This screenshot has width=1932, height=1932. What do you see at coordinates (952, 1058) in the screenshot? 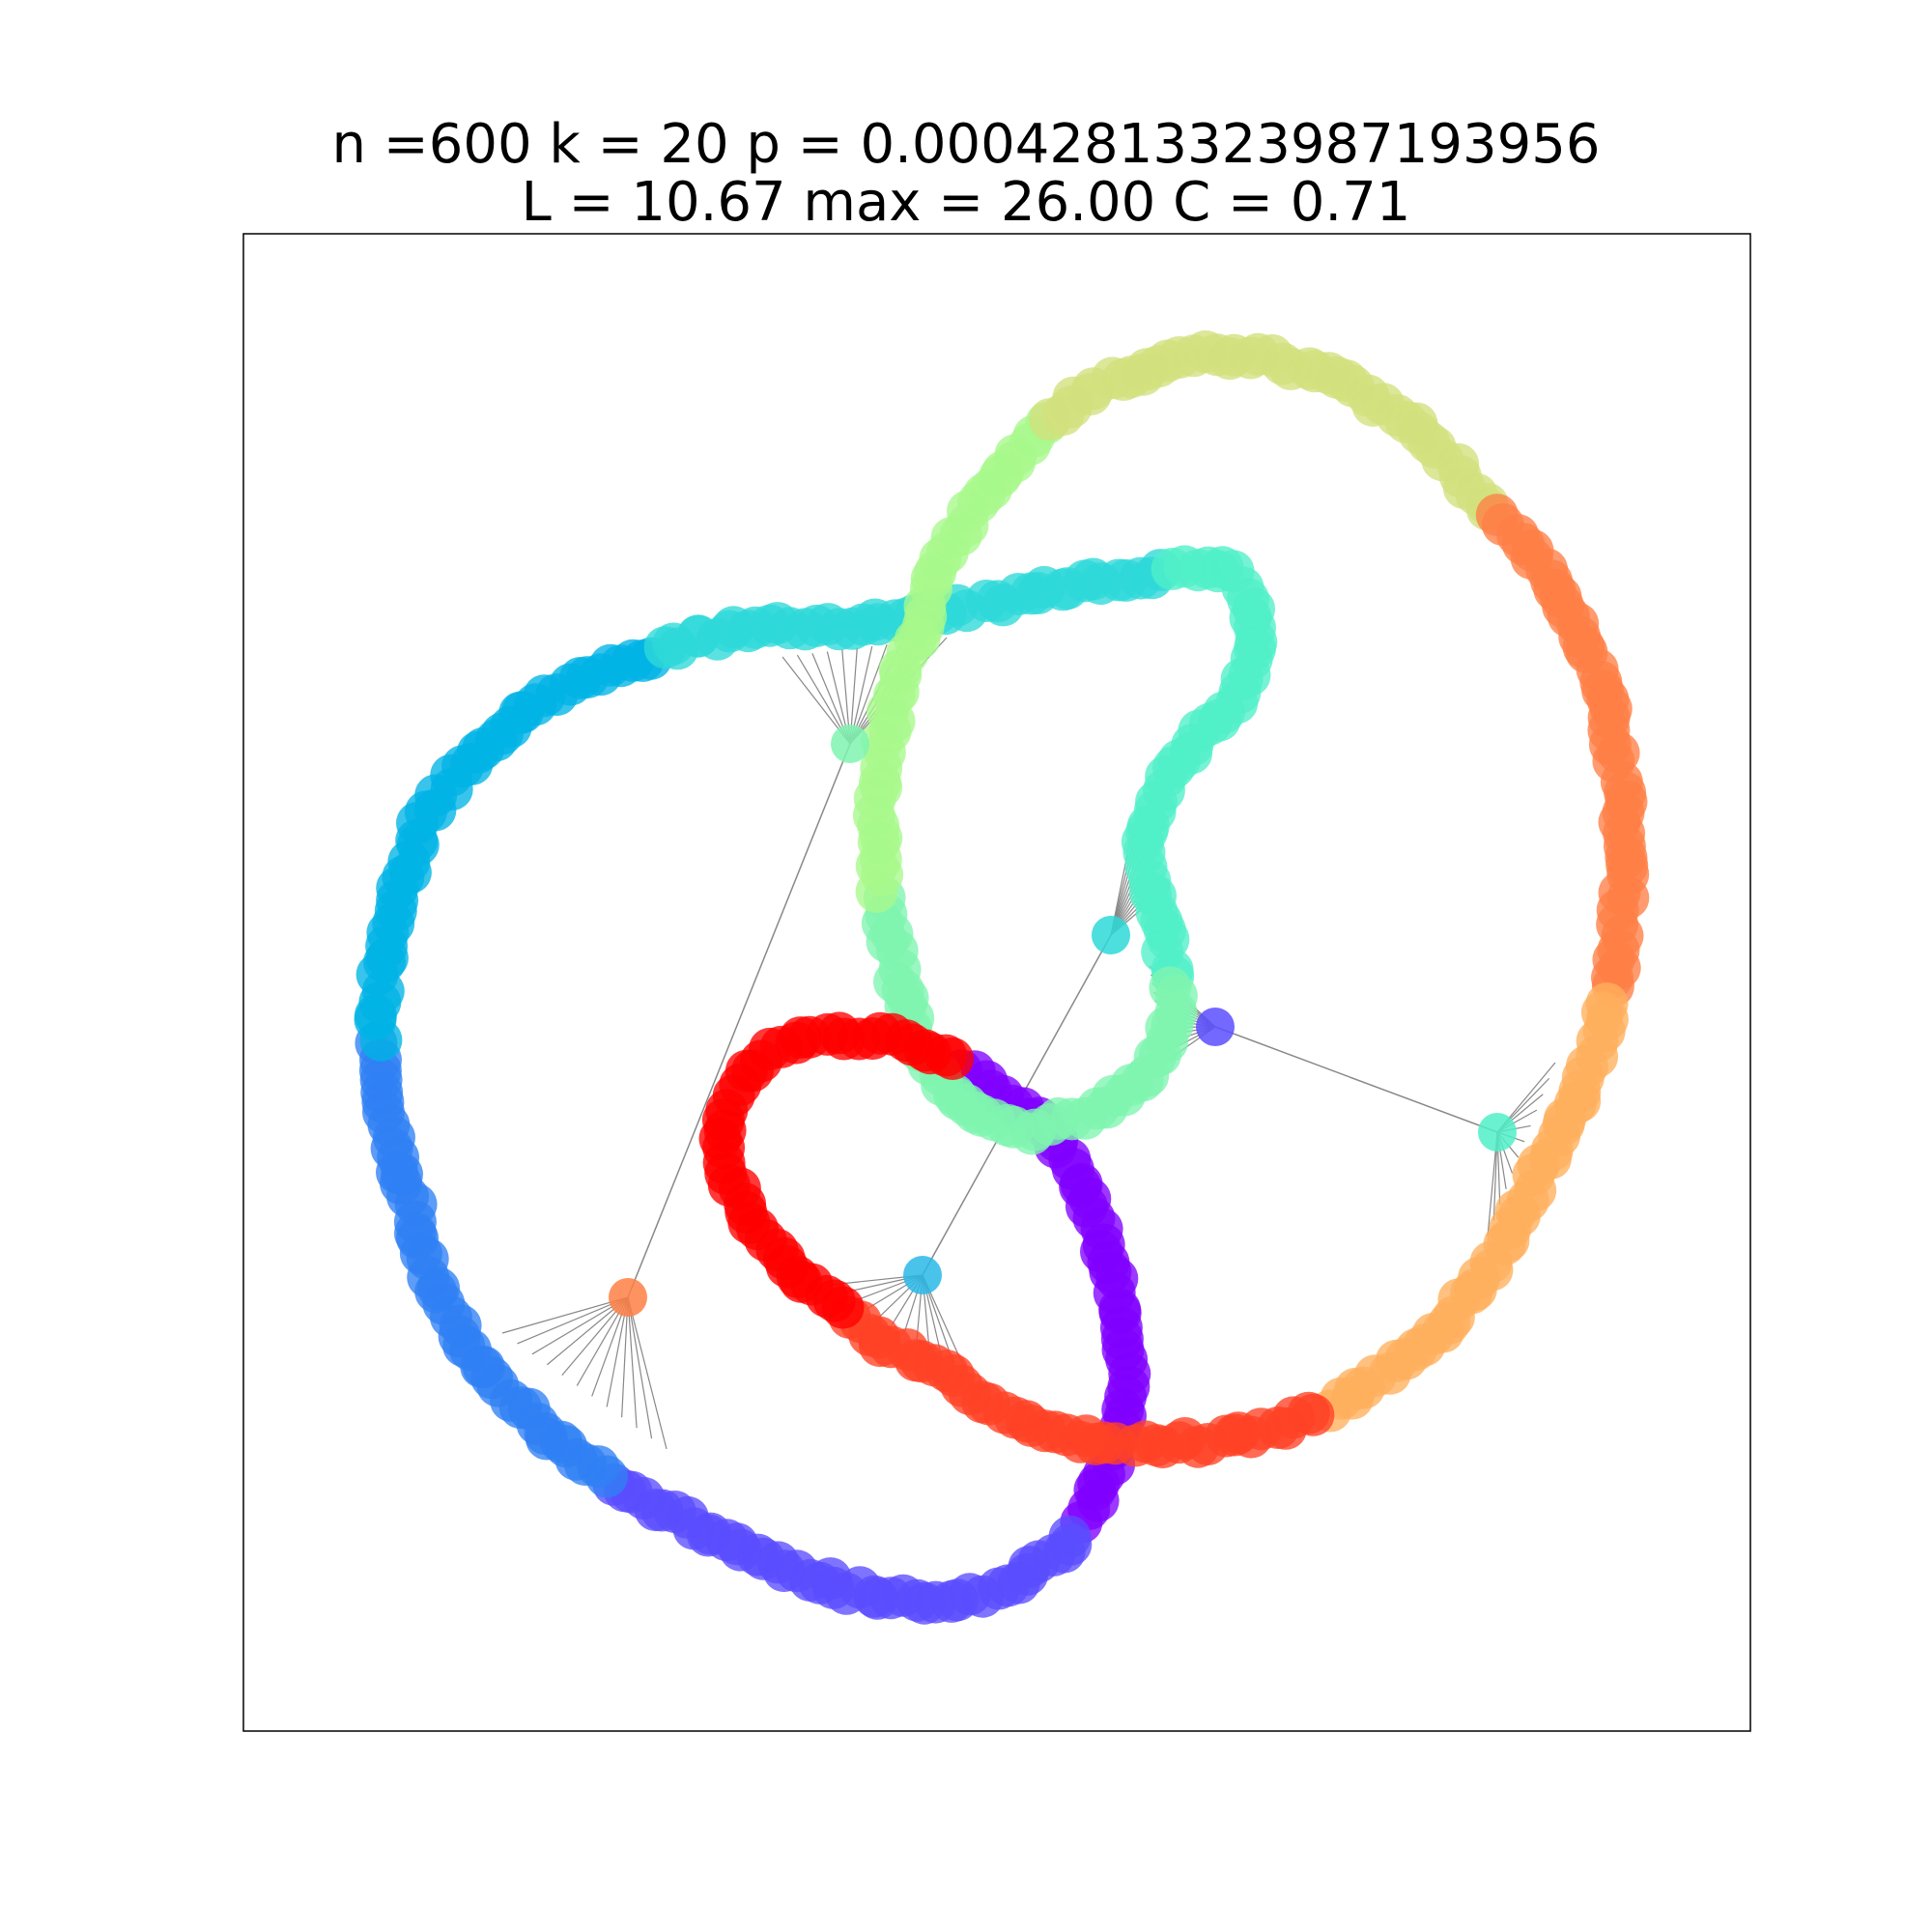
I see `graph-node` at bounding box center [952, 1058].